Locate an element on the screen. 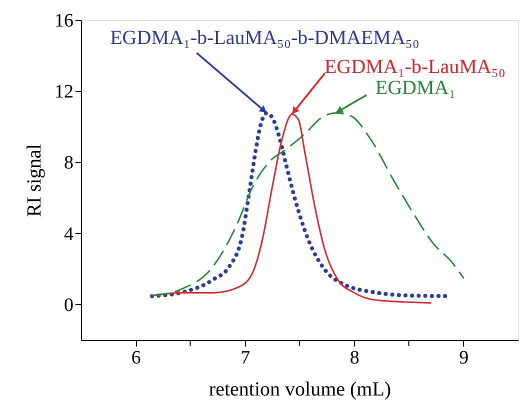 The width and height of the screenshot is (520, 415). x-tick-label: 6 is located at coordinates (136, 358).